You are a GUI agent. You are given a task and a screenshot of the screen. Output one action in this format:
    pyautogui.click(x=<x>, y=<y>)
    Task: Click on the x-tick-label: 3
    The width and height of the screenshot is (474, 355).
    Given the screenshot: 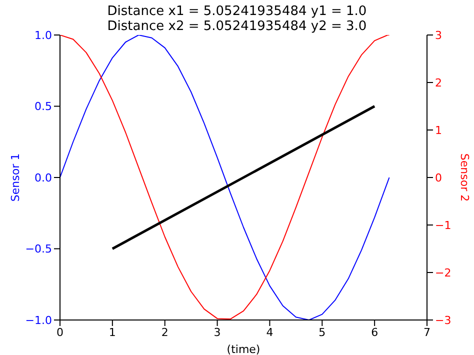 What is the action you would take?
    pyautogui.click(x=217, y=332)
    